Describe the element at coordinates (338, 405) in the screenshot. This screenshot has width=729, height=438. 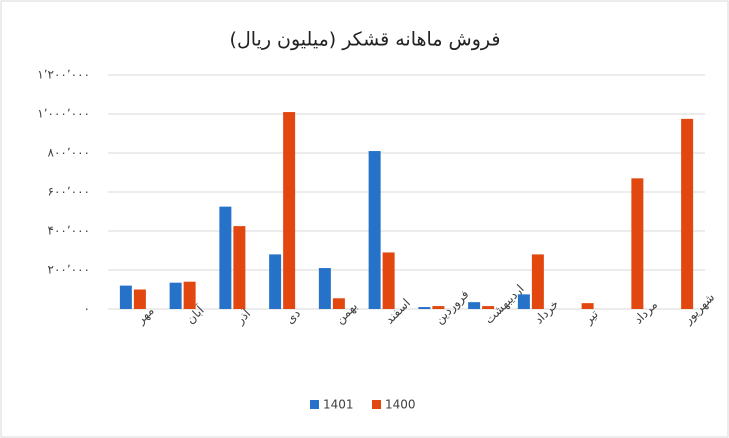
I see `legend-label: 1401` at that location.